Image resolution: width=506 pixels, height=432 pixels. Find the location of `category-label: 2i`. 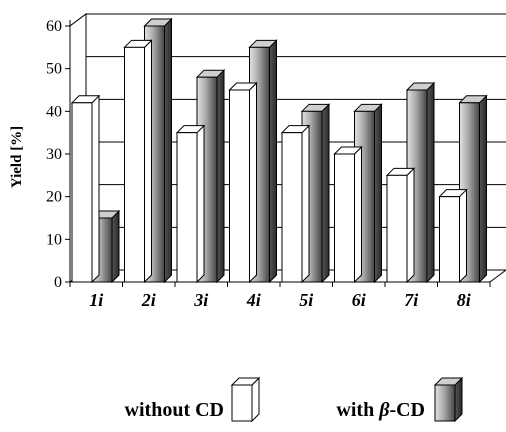

category-label: 2i is located at coordinates (148, 300).